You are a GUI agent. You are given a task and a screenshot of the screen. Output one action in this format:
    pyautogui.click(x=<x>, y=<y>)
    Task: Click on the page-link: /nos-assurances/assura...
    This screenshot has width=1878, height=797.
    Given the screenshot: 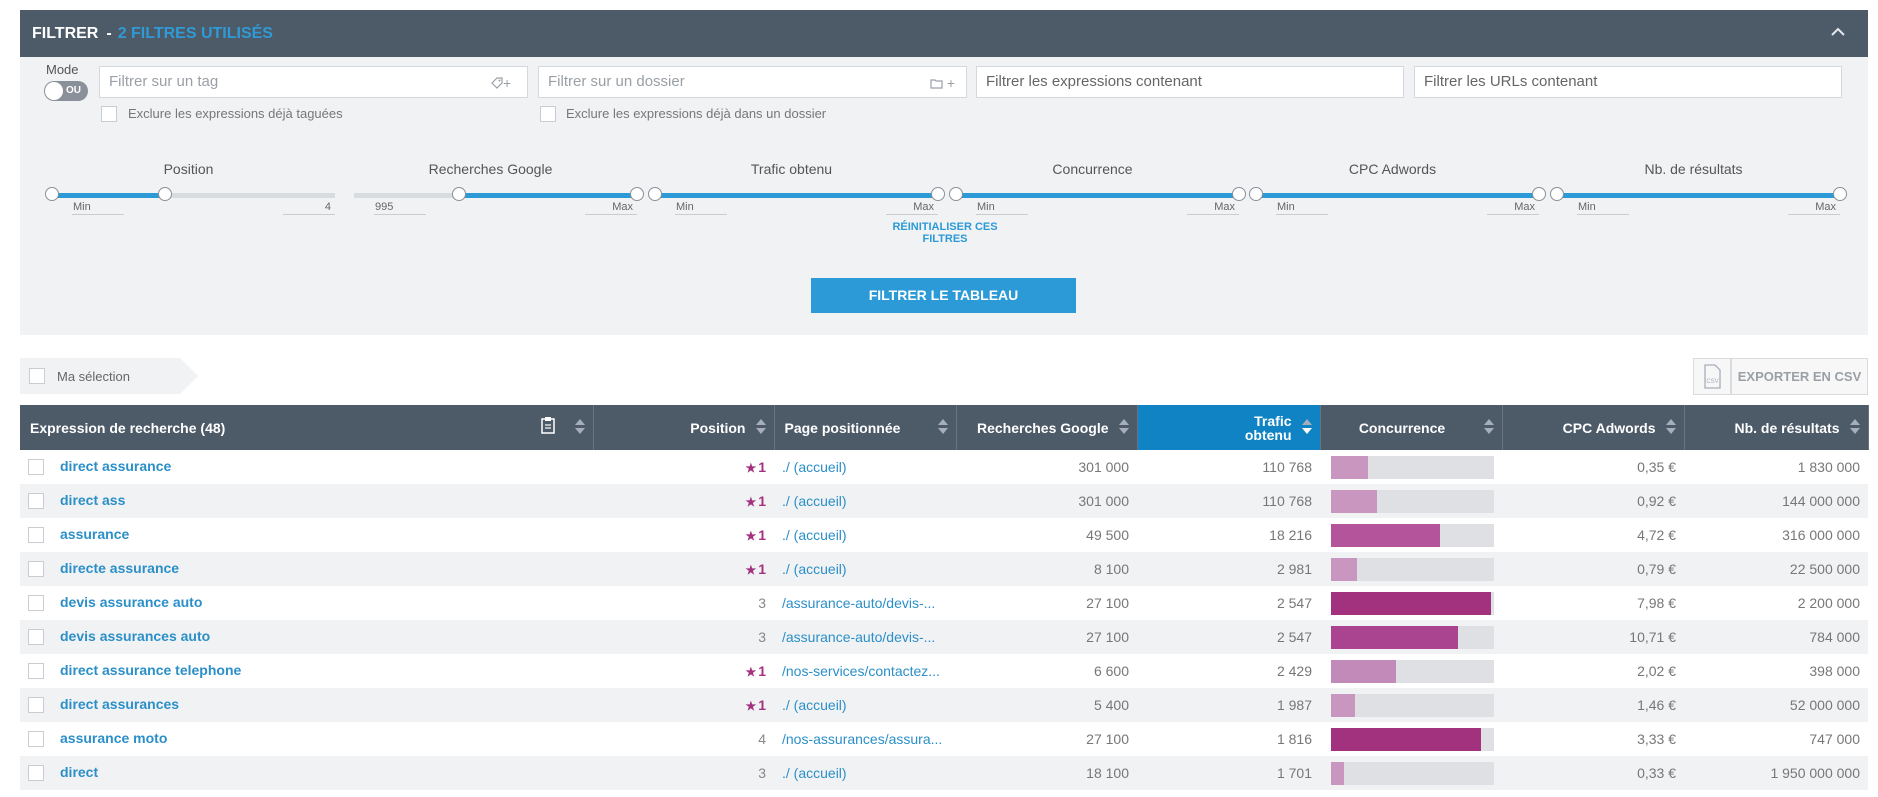 What is the action you would take?
    pyautogui.click(x=862, y=739)
    